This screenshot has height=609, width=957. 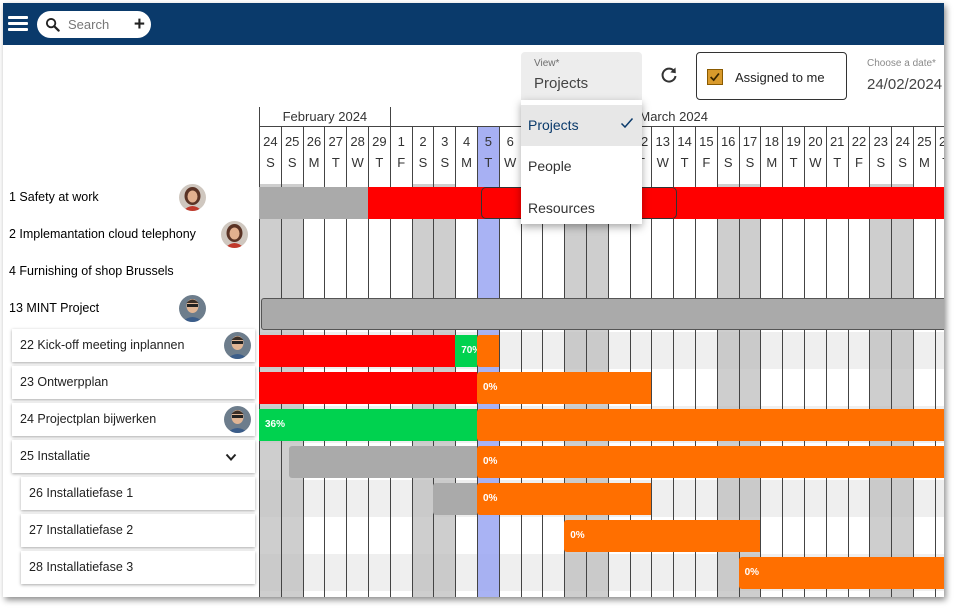 What do you see at coordinates (581, 166) in the screenshot?
I see `view-option-people: People` at bounding box center [581, 166].